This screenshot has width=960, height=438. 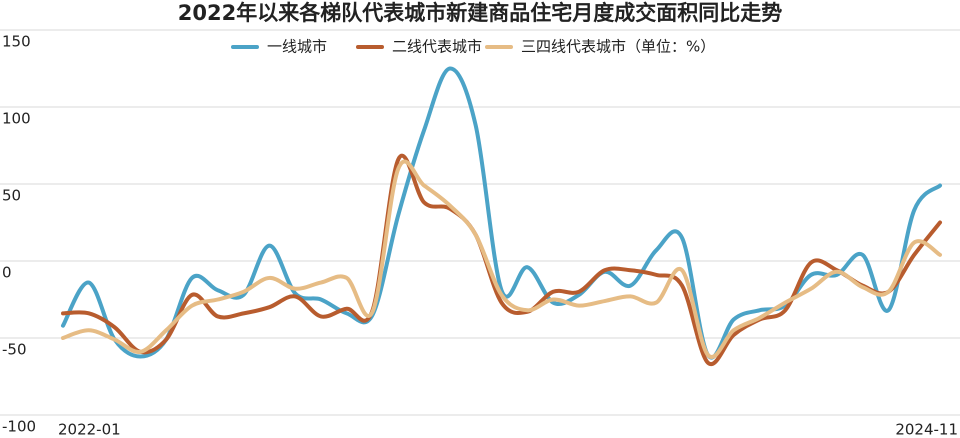 I want to click on y-tick-label: -50, so click(x=14, y=350).